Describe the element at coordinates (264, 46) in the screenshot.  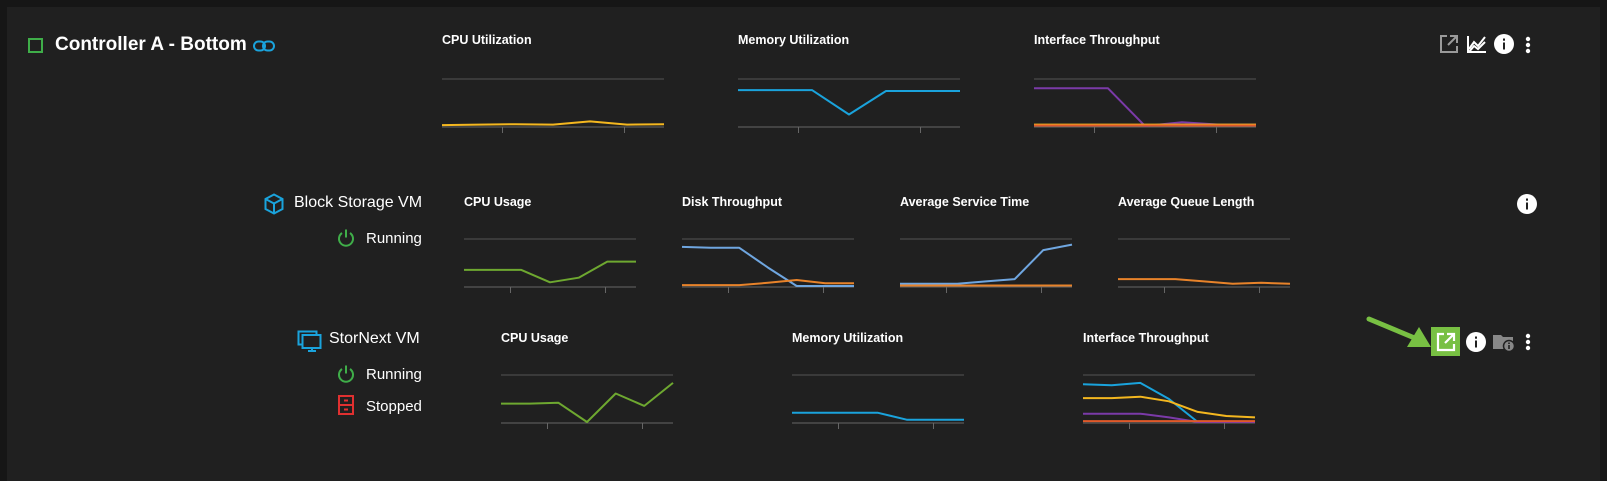
I see `link-icon` at that location.